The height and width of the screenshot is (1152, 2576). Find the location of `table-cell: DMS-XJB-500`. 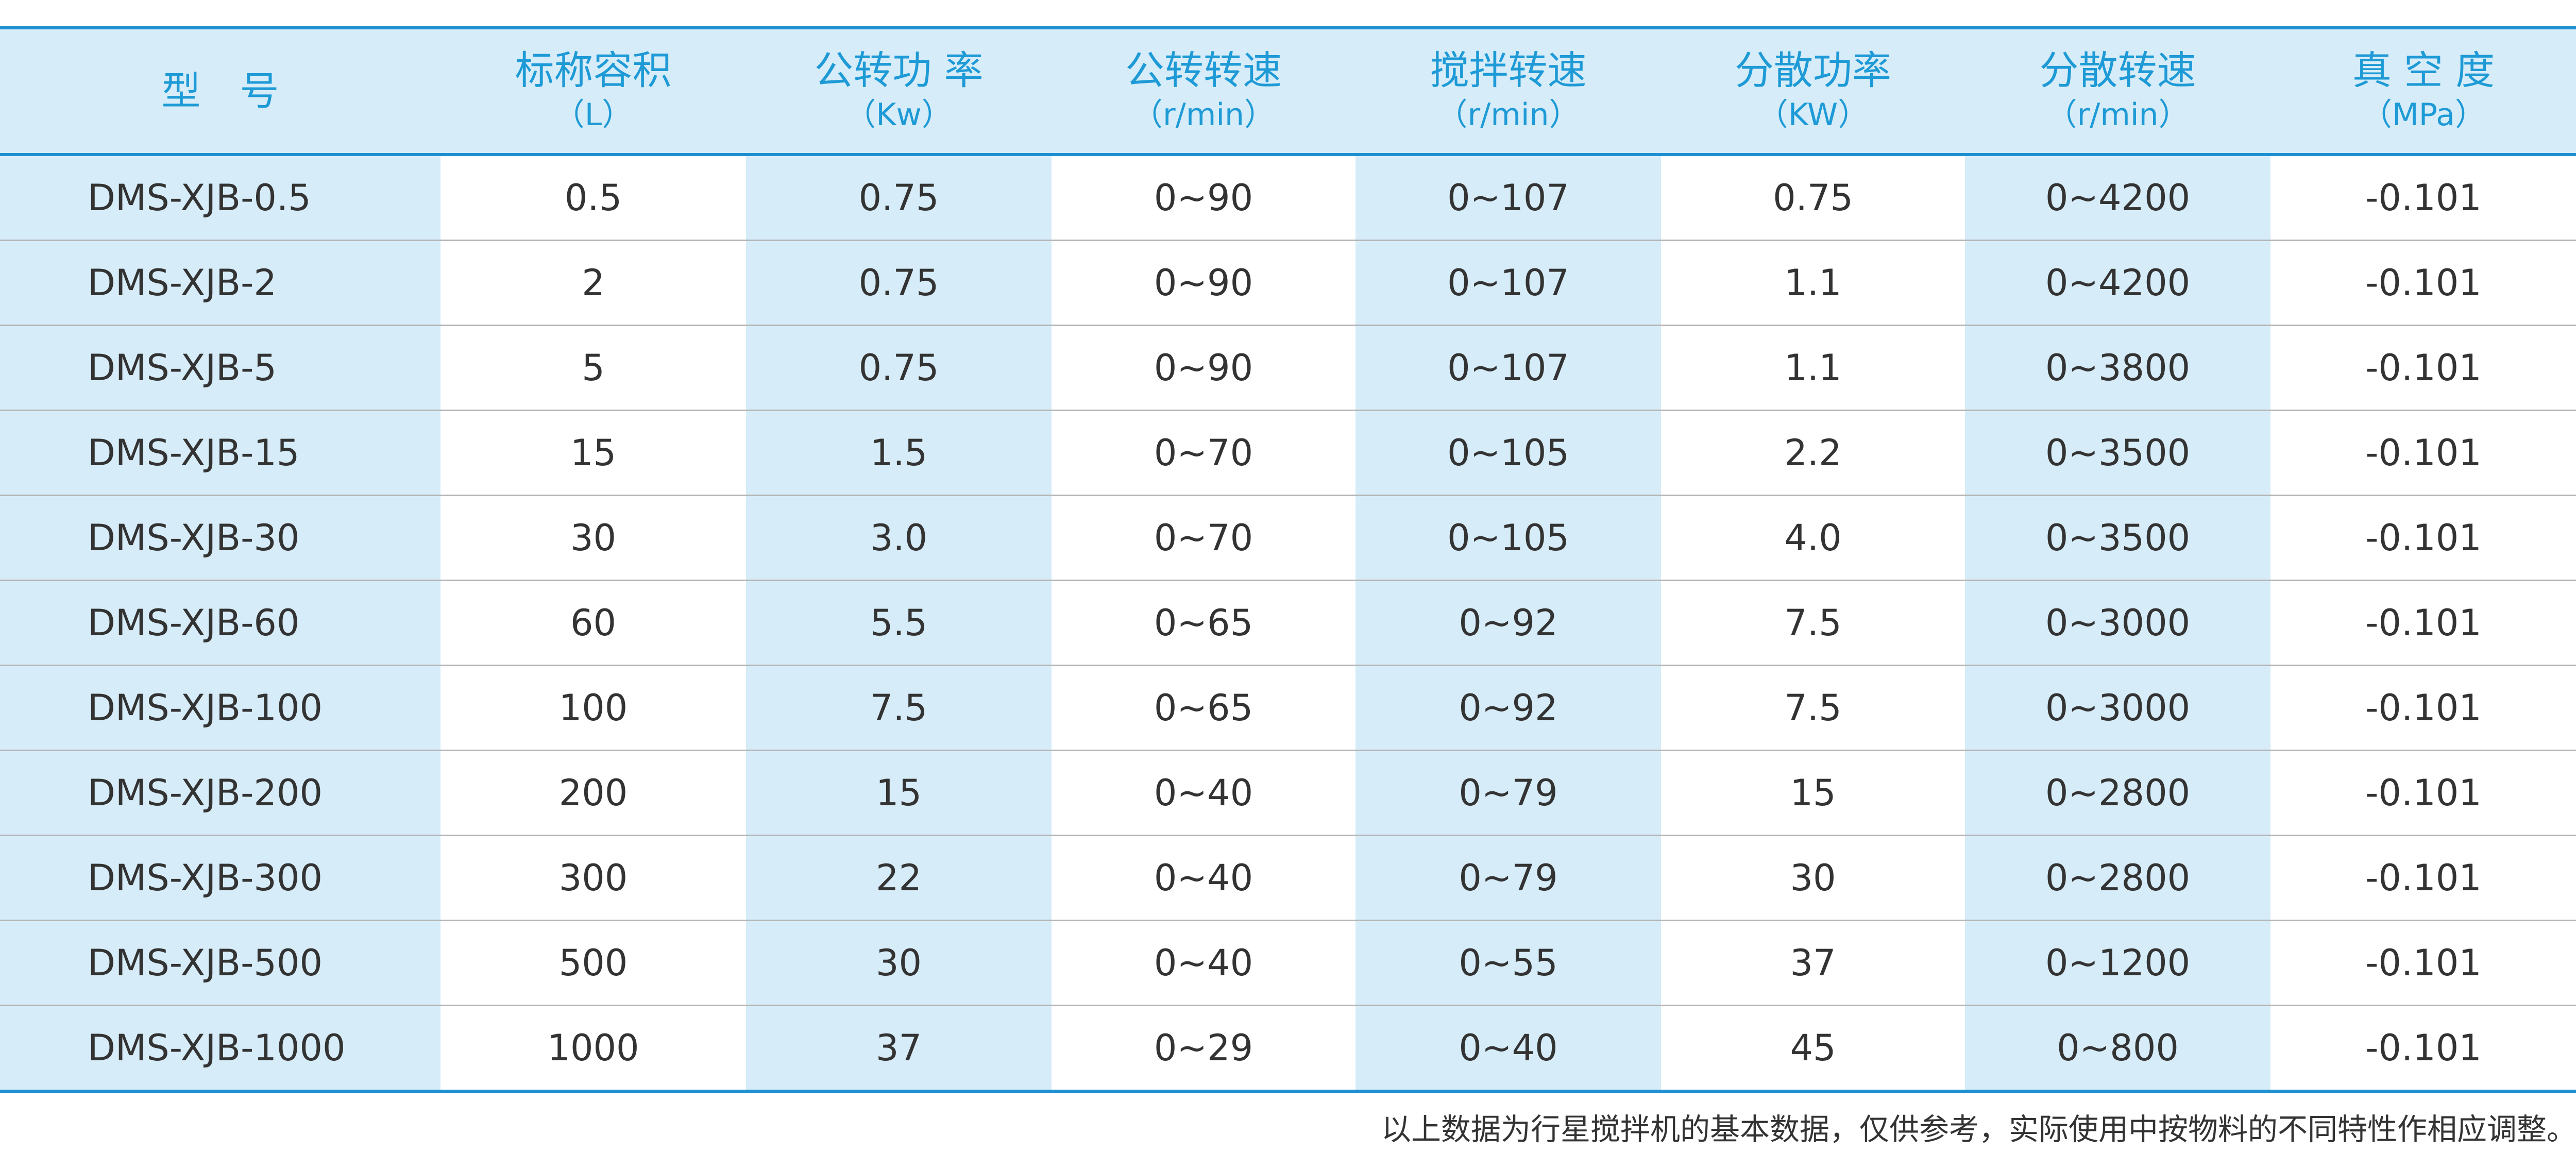

table-cell: DMS-XJB-500 is located at coordinates (220, 963).